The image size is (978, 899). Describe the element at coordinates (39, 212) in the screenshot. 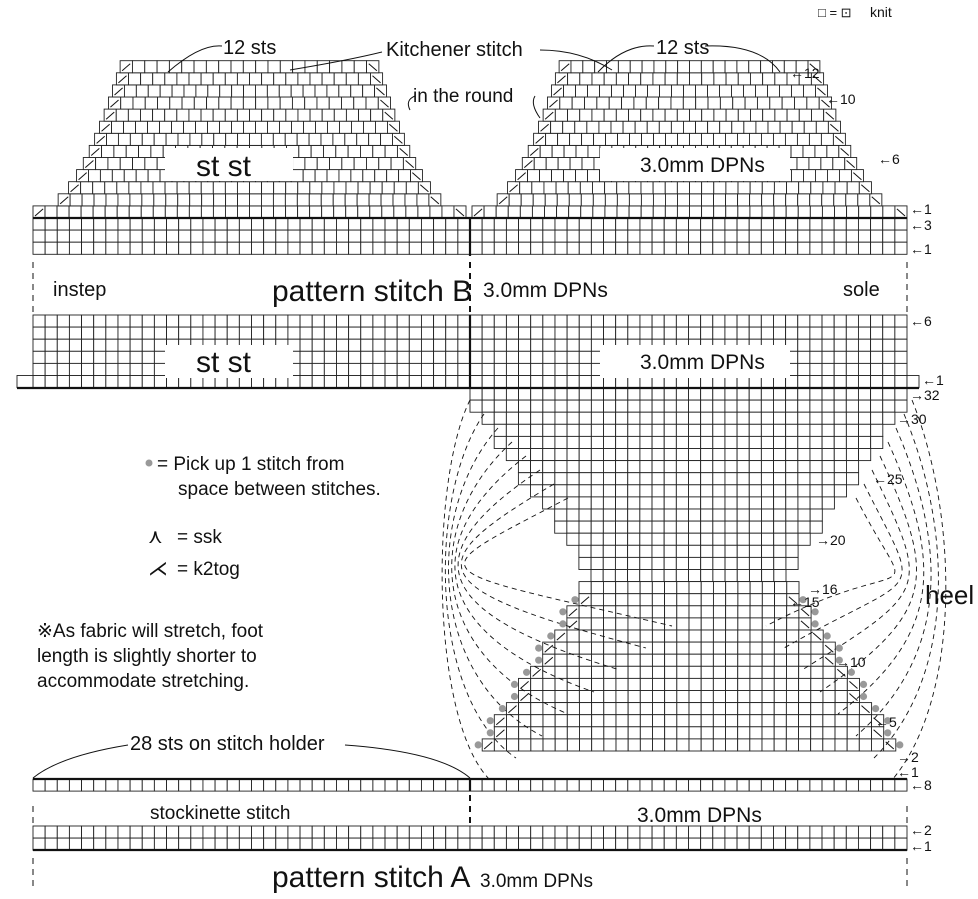

I see `k2tog-mark` at that location.